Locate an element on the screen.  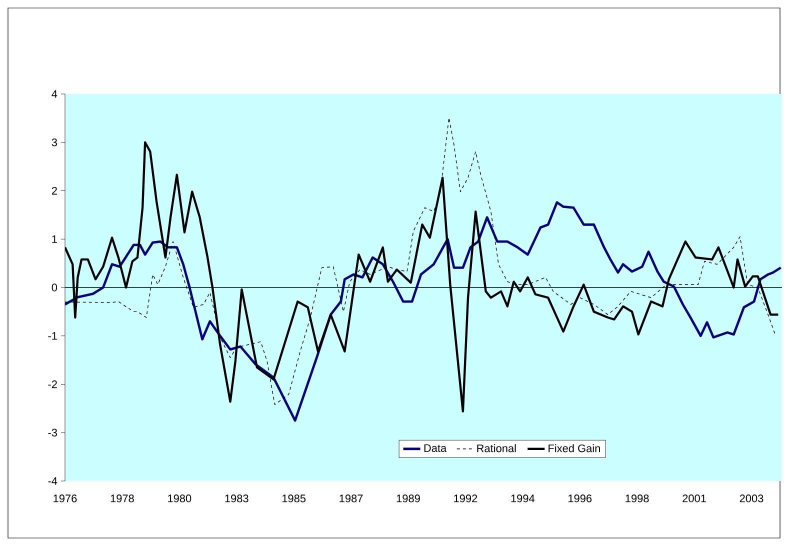
y-tick-label: -1 is located at coordinates (52, 336).